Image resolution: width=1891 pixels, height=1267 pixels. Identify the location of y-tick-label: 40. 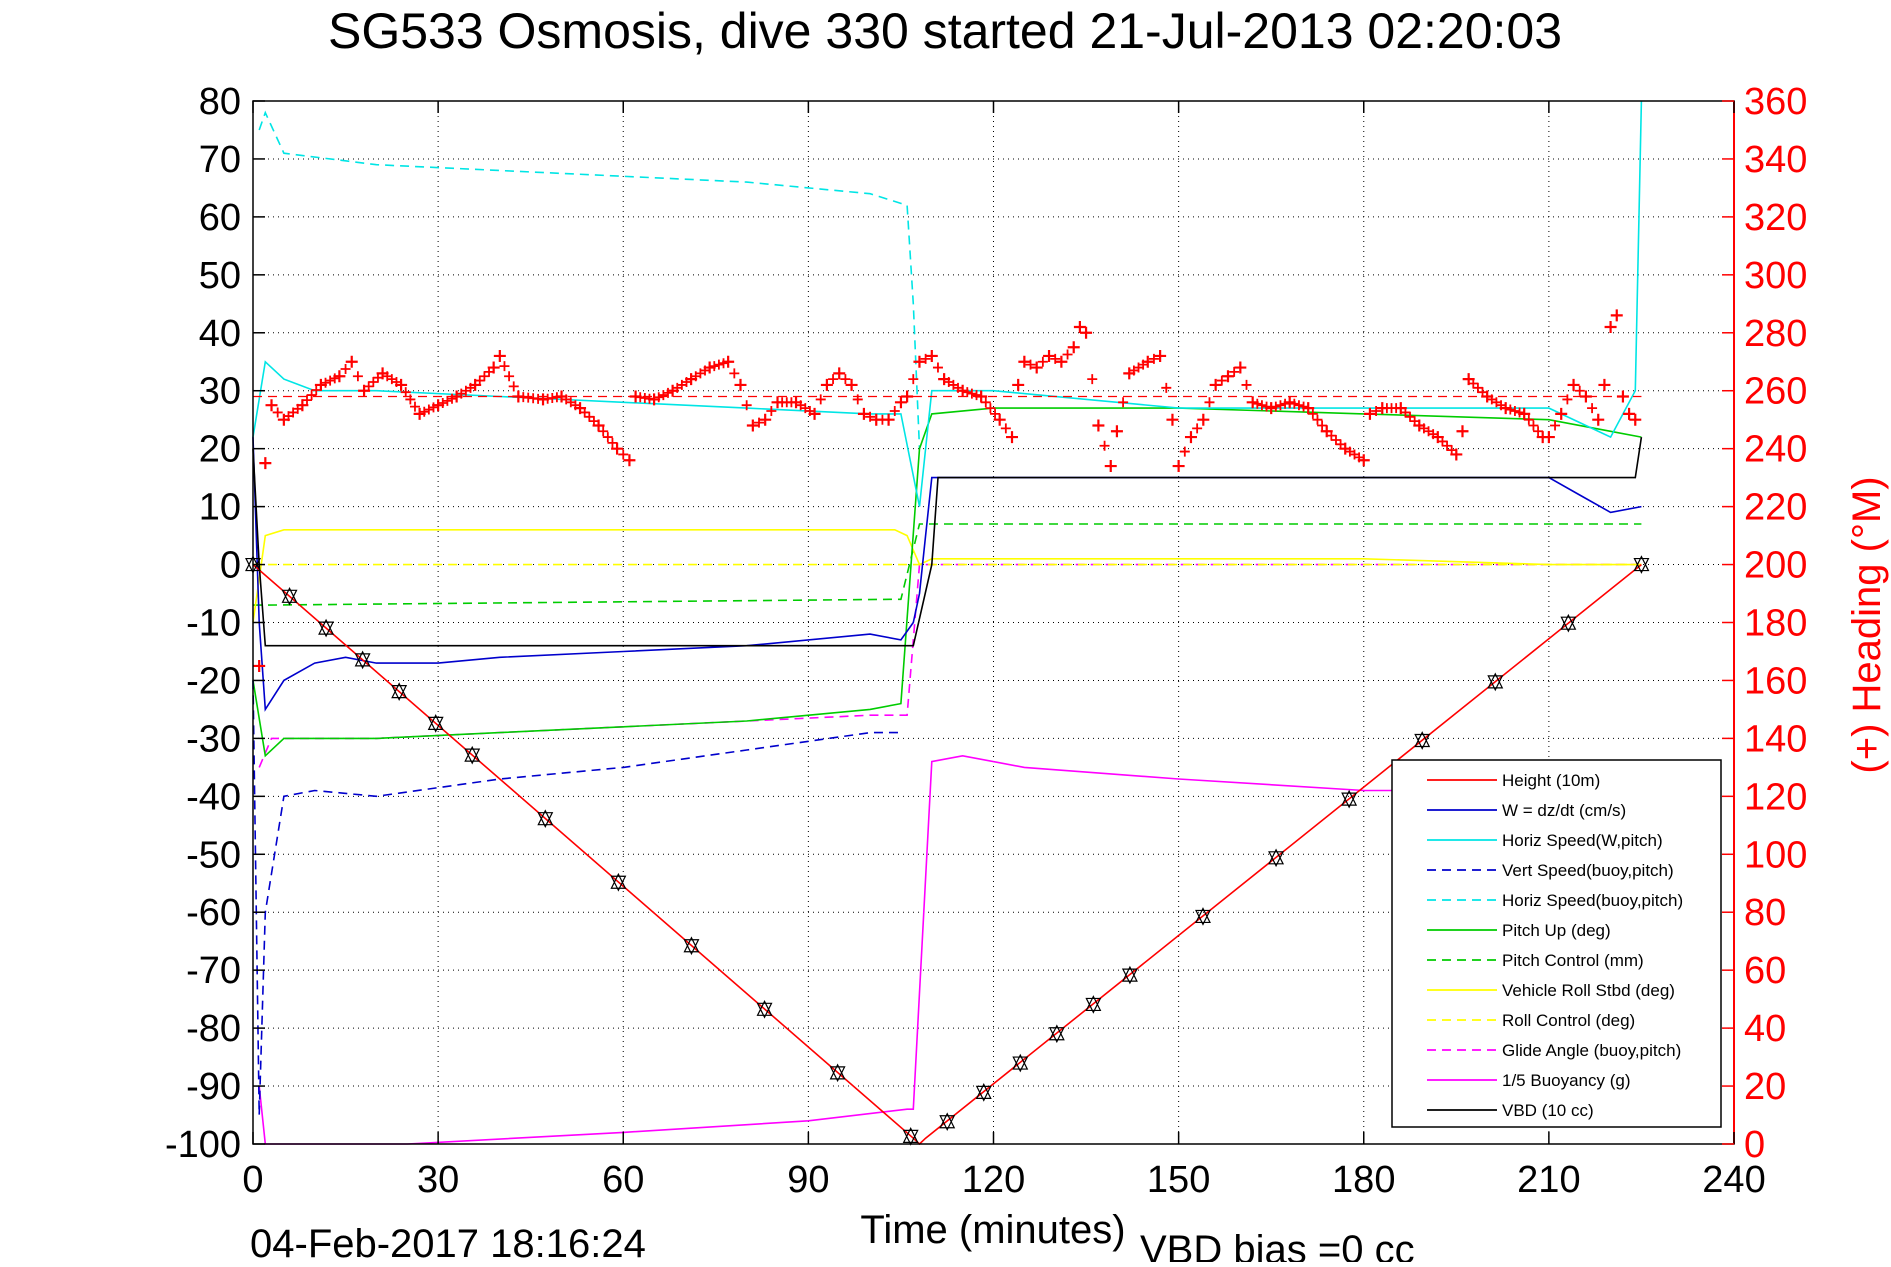
(220, 334).